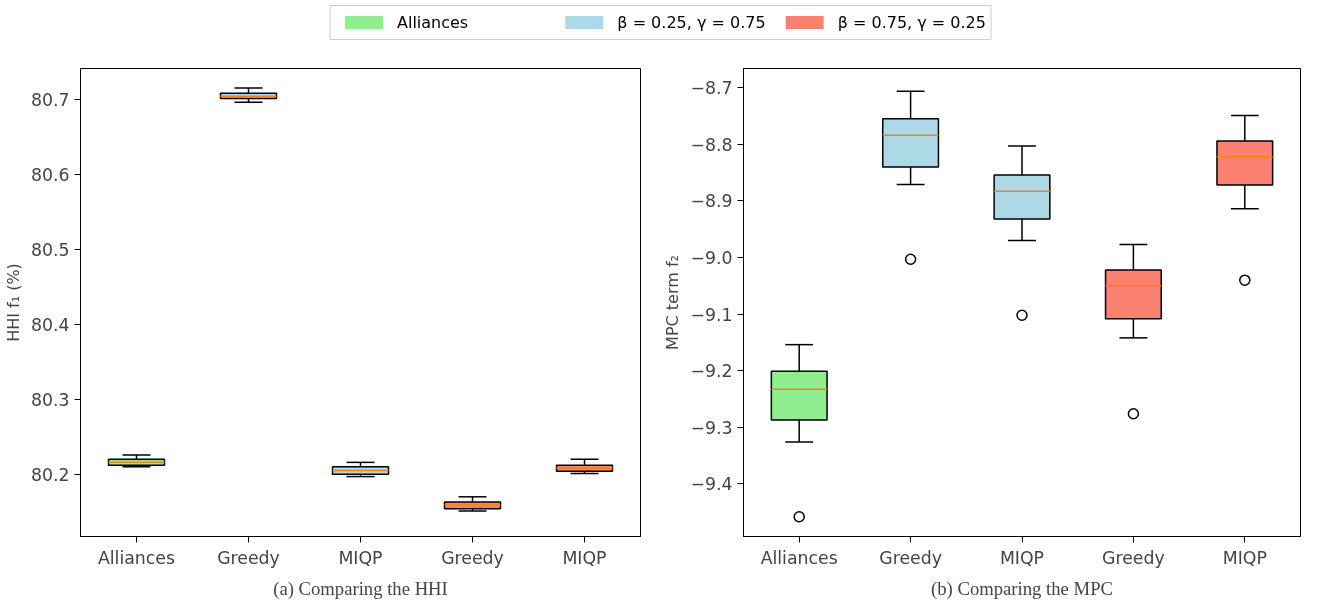 The height and width of the screenshot is (607, 1328). What do you see at coordinates (50, 474) in the screenshot?
I see `y-tick-label: 80.2` at bounding box center [50, 474].